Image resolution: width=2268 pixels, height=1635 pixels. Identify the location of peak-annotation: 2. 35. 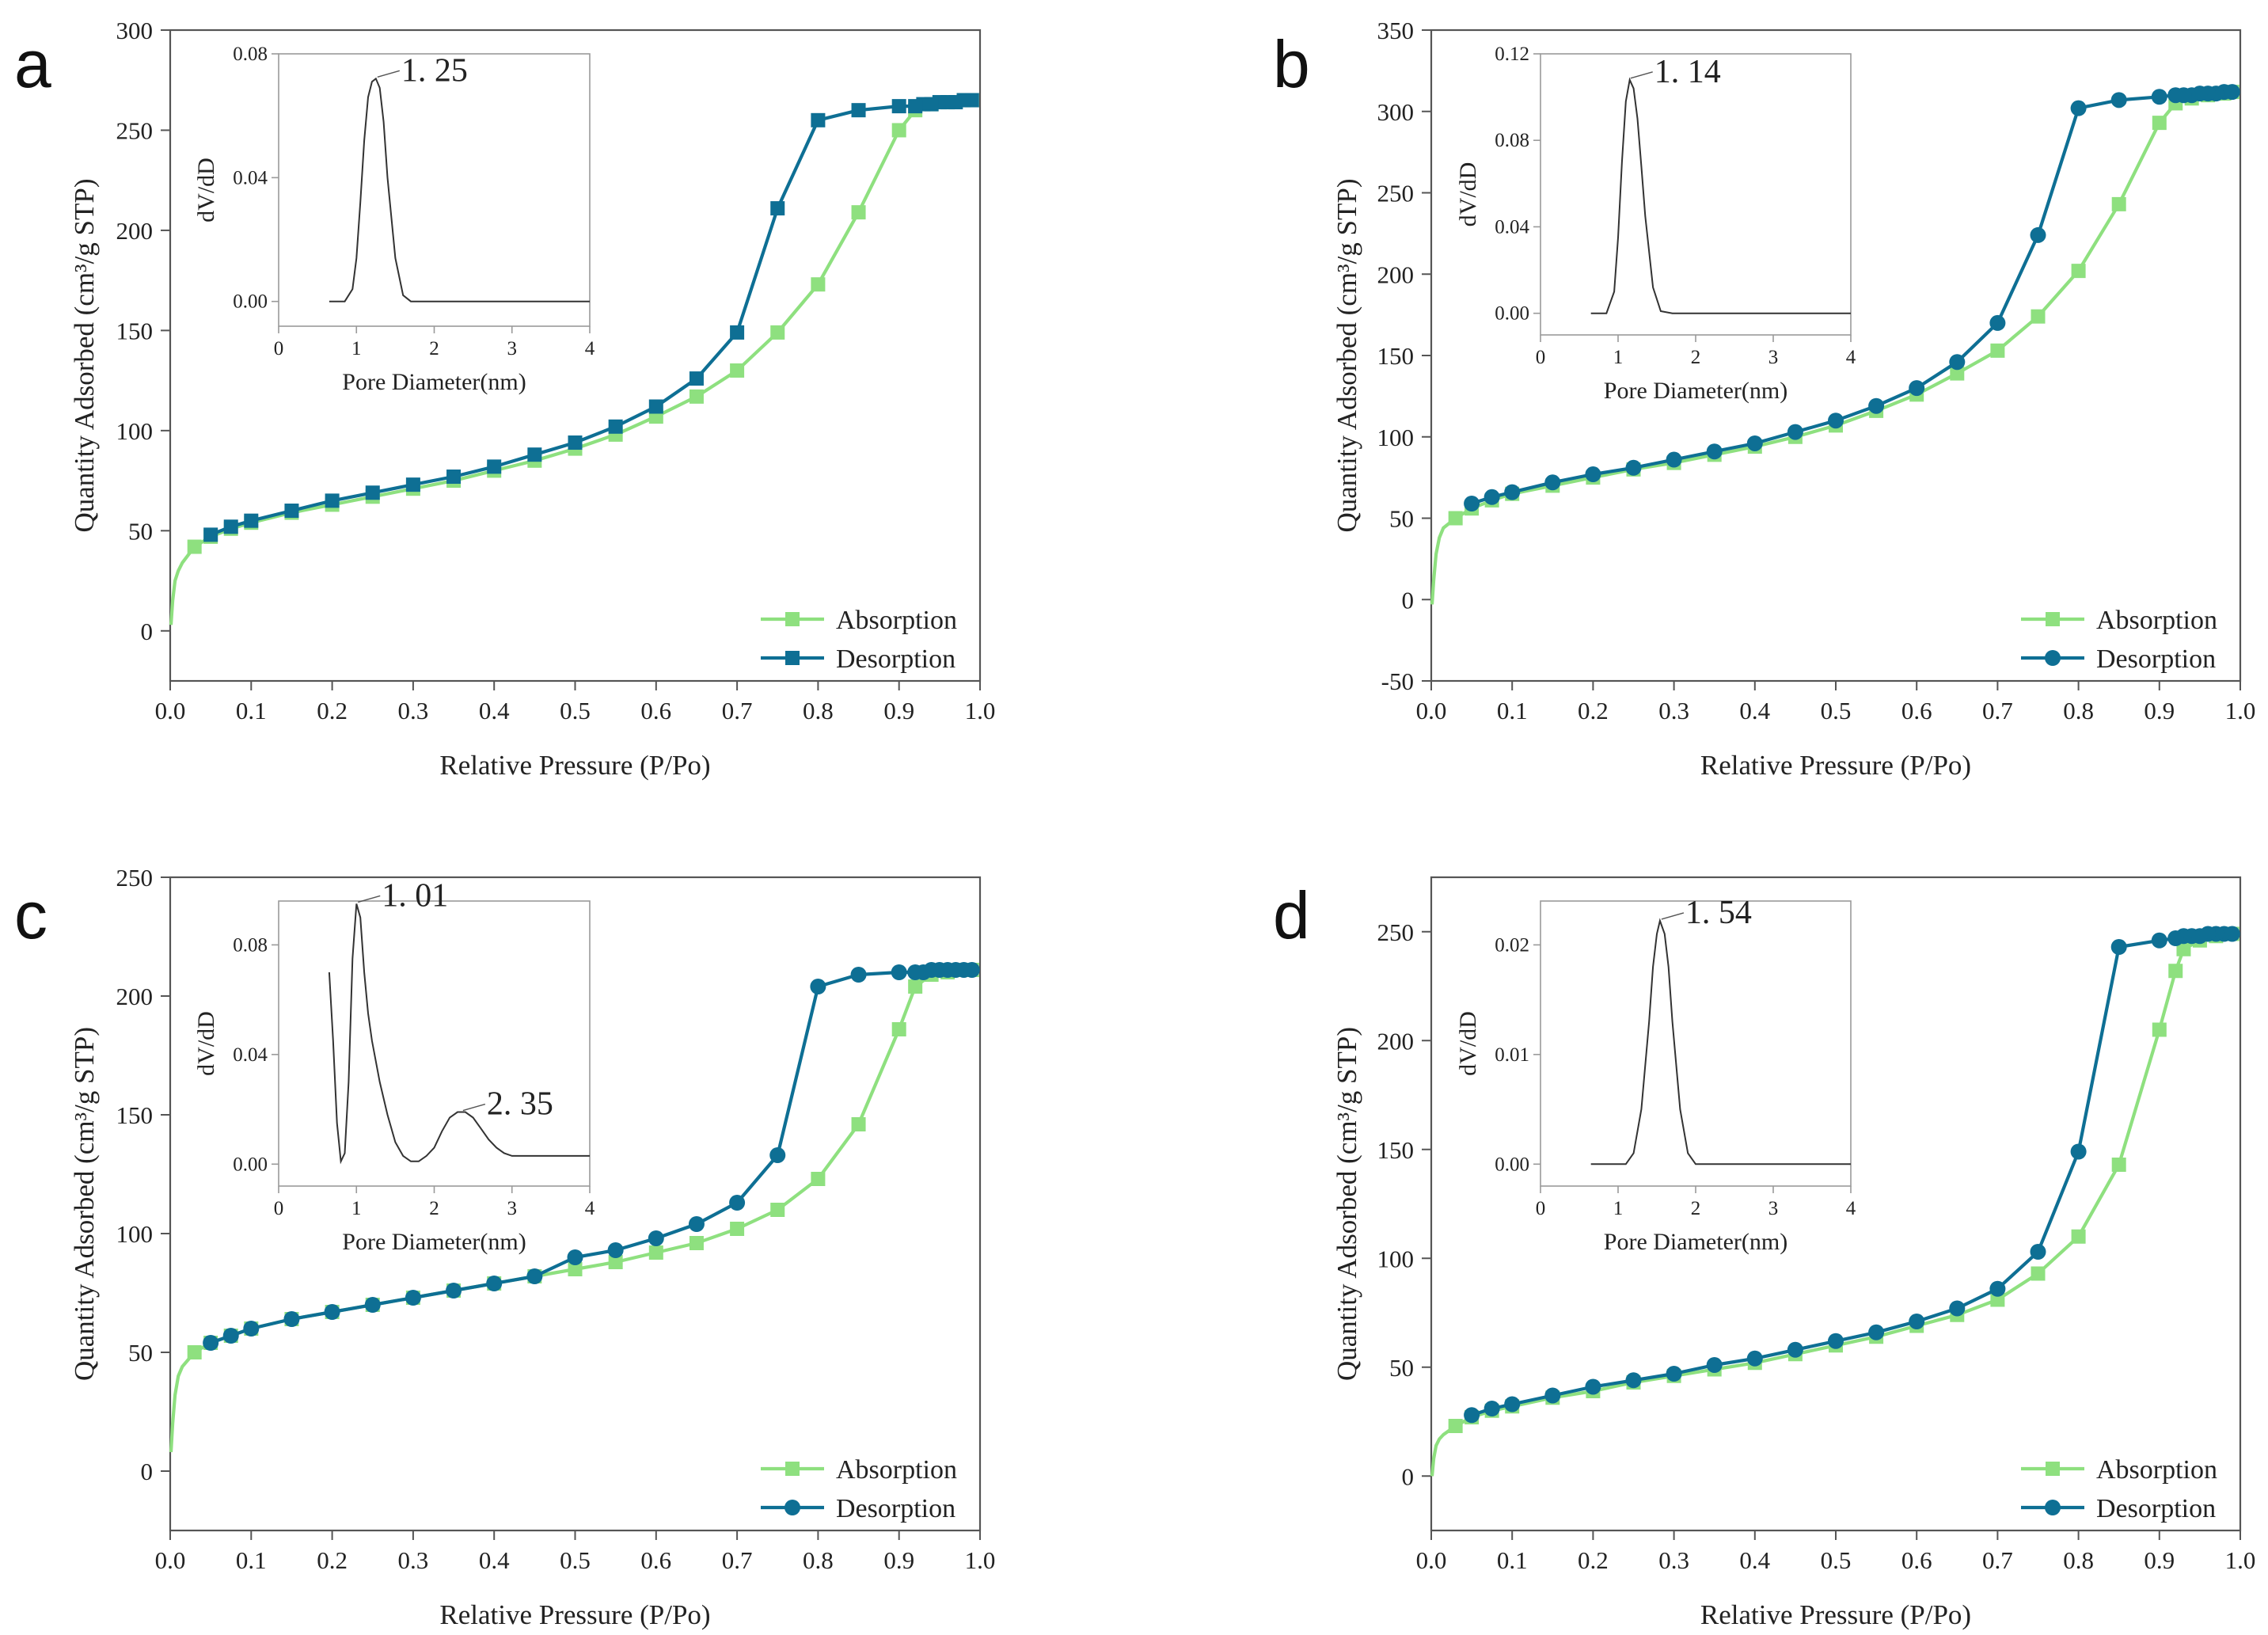
(520, 1105).